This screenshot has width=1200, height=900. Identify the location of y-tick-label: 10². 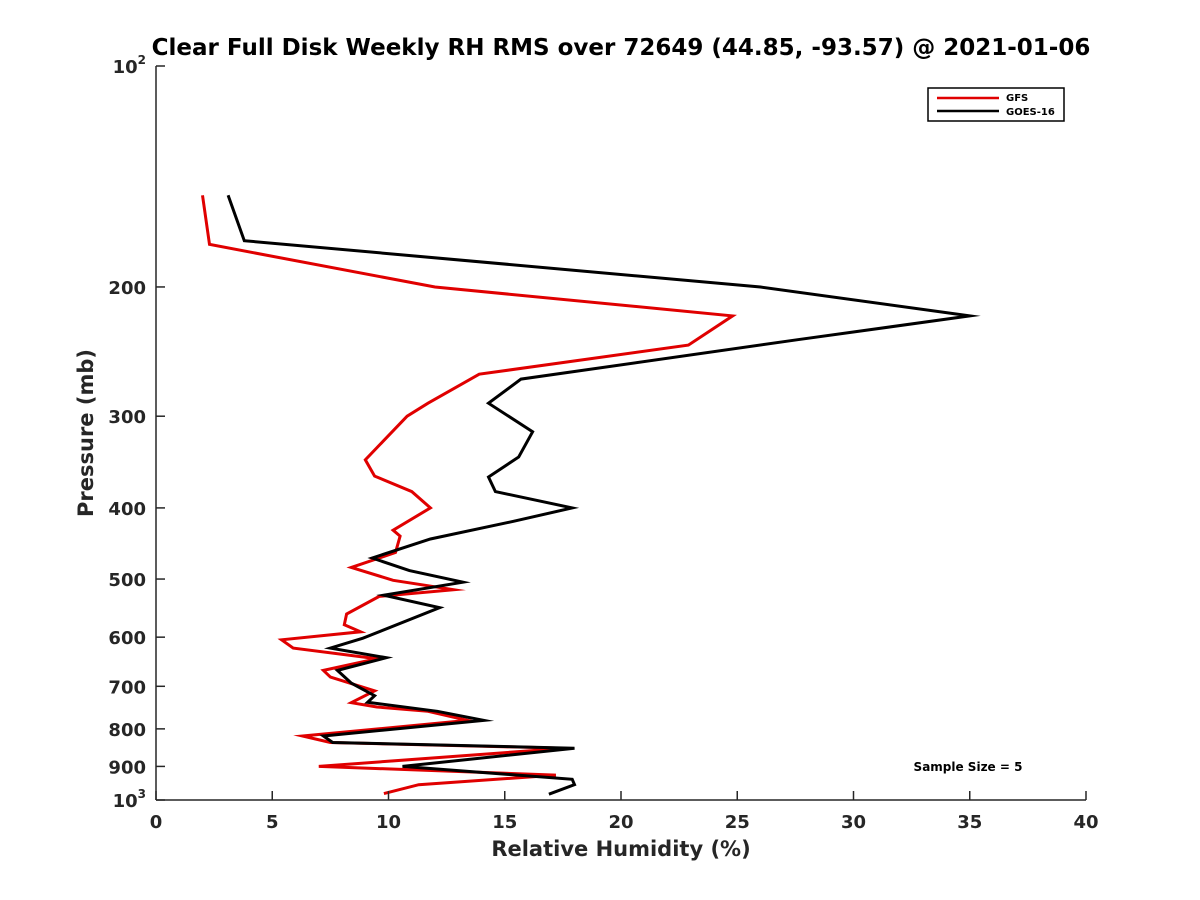
(129, 65).